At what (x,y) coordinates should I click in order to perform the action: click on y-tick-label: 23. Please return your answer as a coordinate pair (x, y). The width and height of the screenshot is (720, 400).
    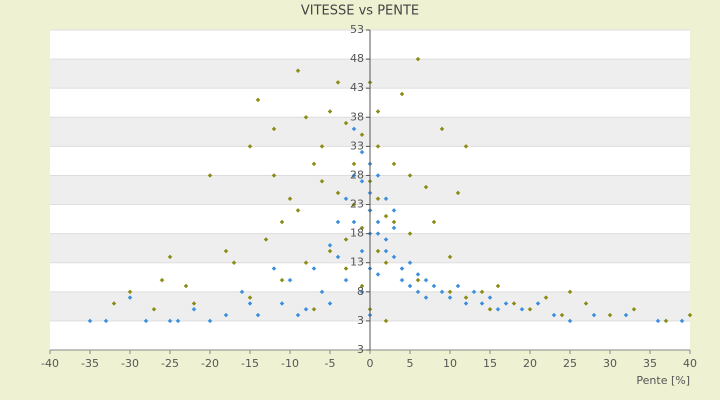
    Looking at the image, I should click on (357, 204).